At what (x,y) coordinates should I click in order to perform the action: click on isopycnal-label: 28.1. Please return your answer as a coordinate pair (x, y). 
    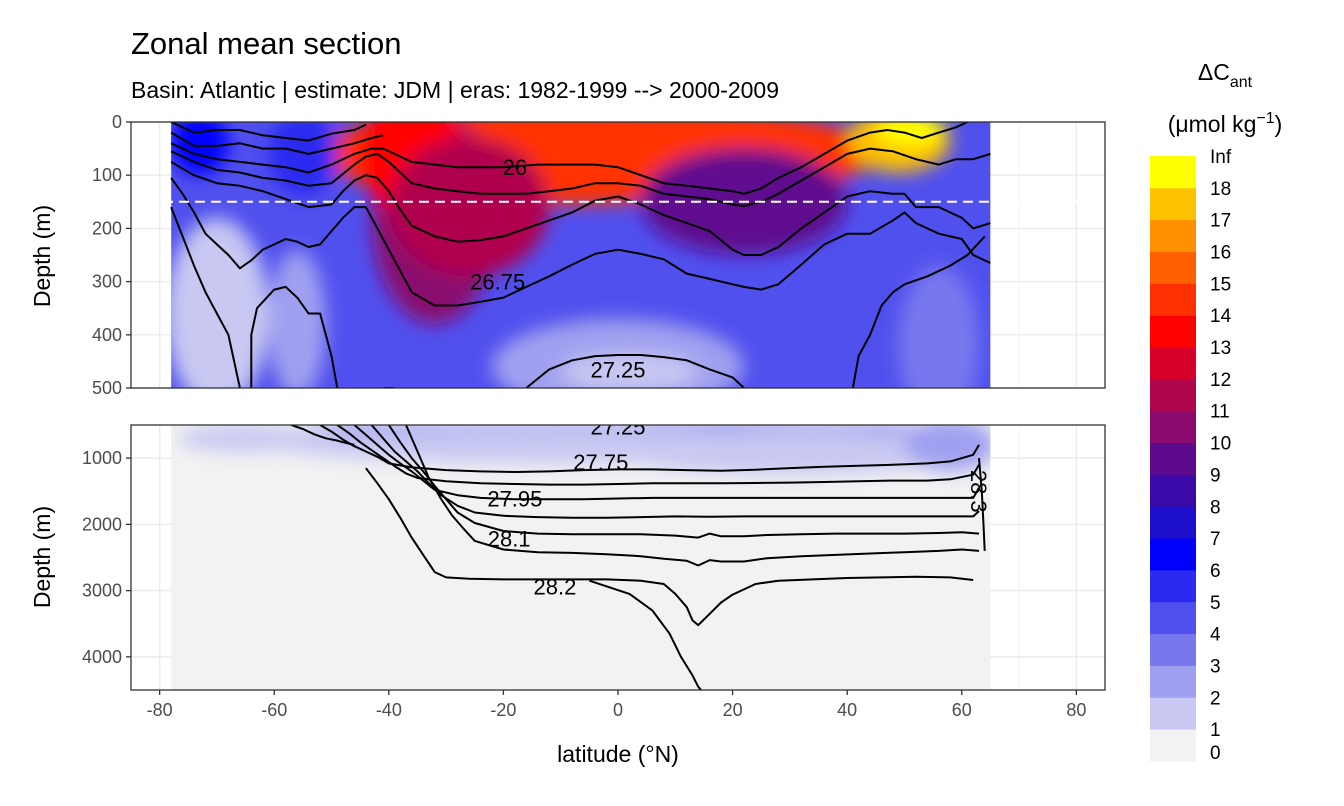
    Looking at the image, I should click on (509, 538).